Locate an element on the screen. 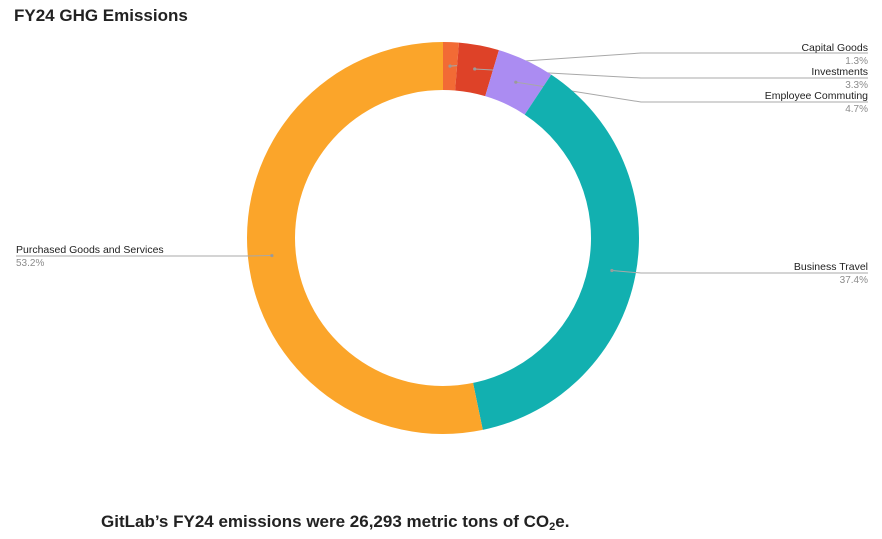 This screenshot has width=882, height=539. caption-suffix: e. is located at coordinates (562, 521).